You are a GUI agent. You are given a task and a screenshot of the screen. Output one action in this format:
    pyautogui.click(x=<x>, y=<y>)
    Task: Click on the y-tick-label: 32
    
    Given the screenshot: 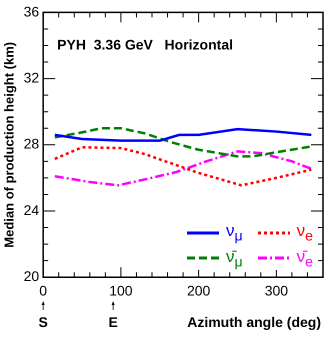 What is the action you would take?
    pyautogui.click(x=32, y=77)
    